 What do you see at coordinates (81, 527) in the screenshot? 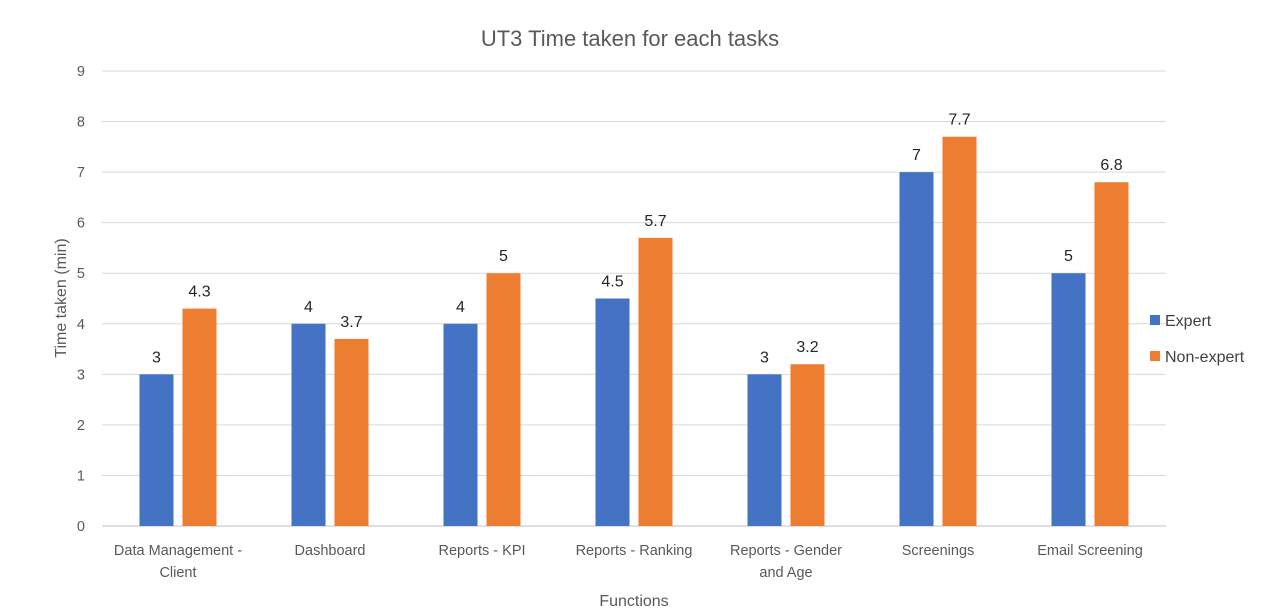
I see `y-tick-label: 0` at bounding box center [81, 527].